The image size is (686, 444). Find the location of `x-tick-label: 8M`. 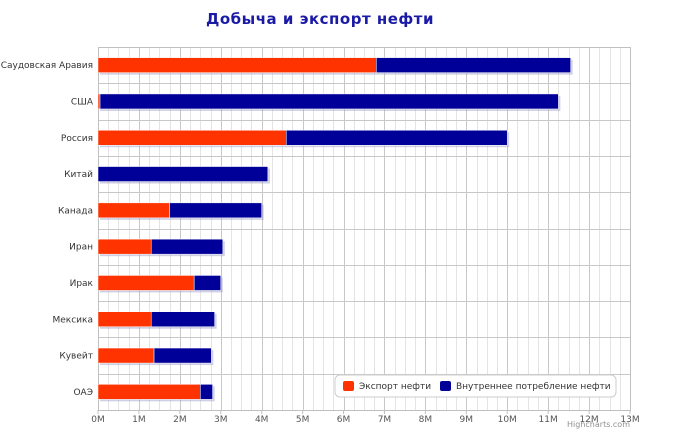

x-tick-label: 8M is located at coordinates (426, 420).